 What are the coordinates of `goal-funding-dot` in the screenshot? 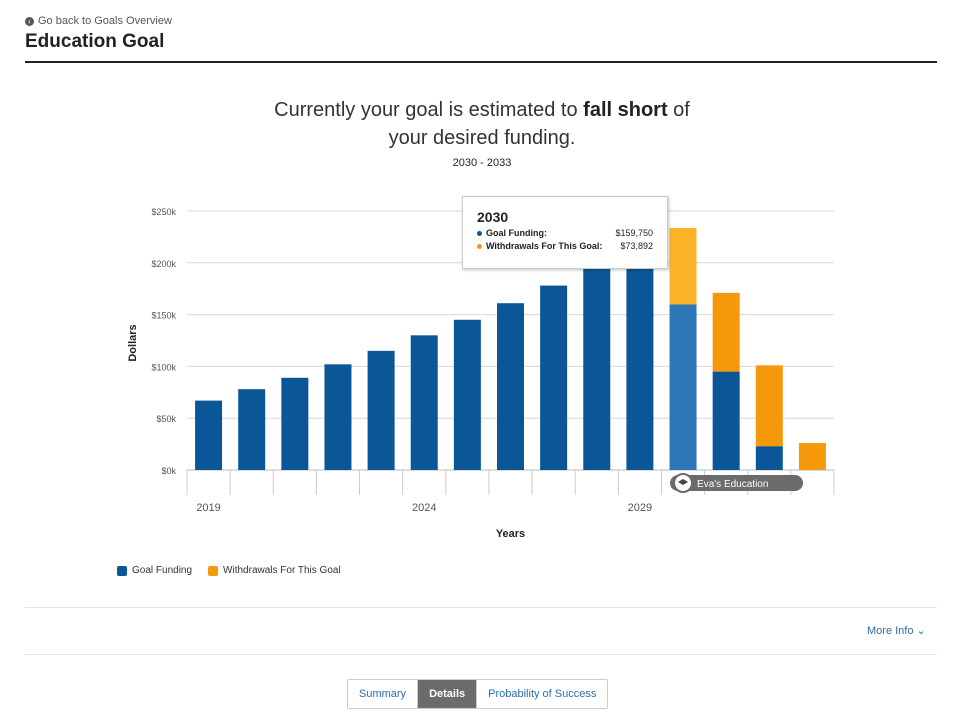 It's located at (479, 234).